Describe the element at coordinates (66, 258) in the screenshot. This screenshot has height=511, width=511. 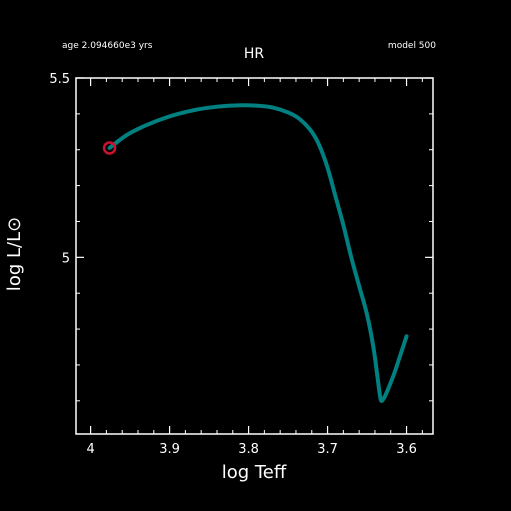
I see `y-tick-label: 5` at that location.